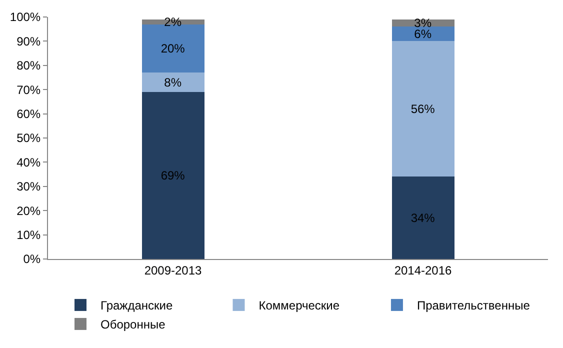 This screenshot has height=348, width=563. I want to click on data-label: 69%, so click(173, 175).